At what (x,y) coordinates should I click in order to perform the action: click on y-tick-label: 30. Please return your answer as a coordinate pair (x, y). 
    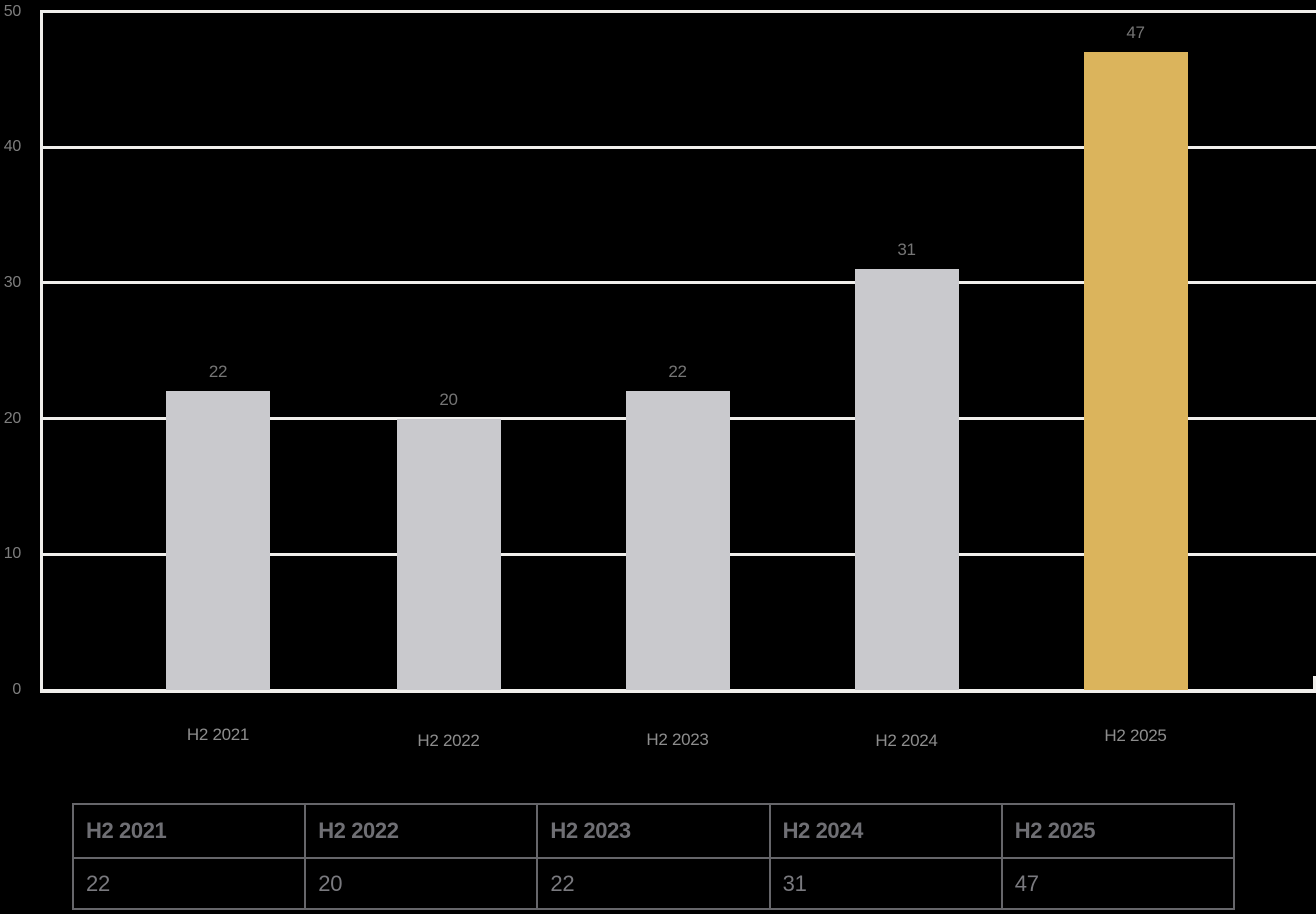
    Looking at the image, I should click on (12, 282).